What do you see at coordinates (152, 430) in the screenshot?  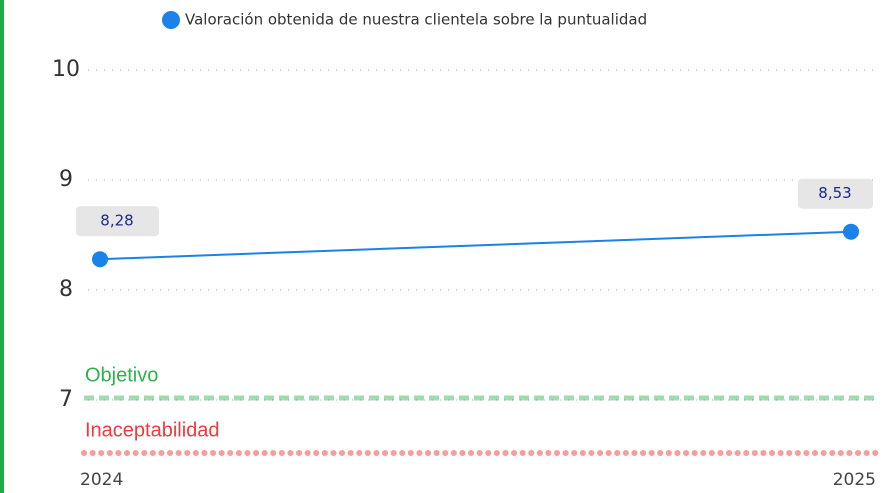 I see `reference-label: Inaceptabilidad` at bounding box center [152, 430].